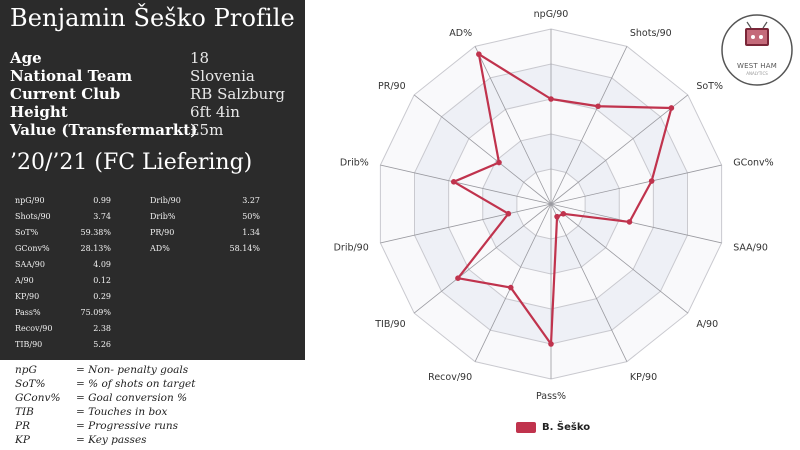 The width and height of the screenshot is (800, 450). What do you see at coordinates (63, 313) in the screenshot?
I see `stat-row: Pass% 75.09%` at bounding box center [63, 313].